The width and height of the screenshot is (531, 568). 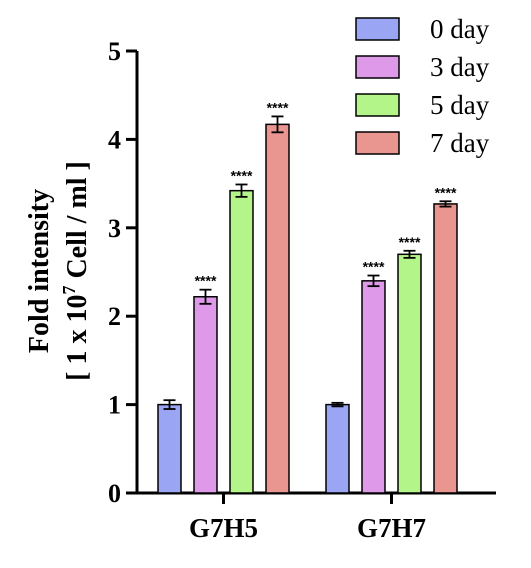 What do you see at coordinates (377, 143) in the screenshot?
I see `legend-swatch-7-day` at bounding box center [377, 143].